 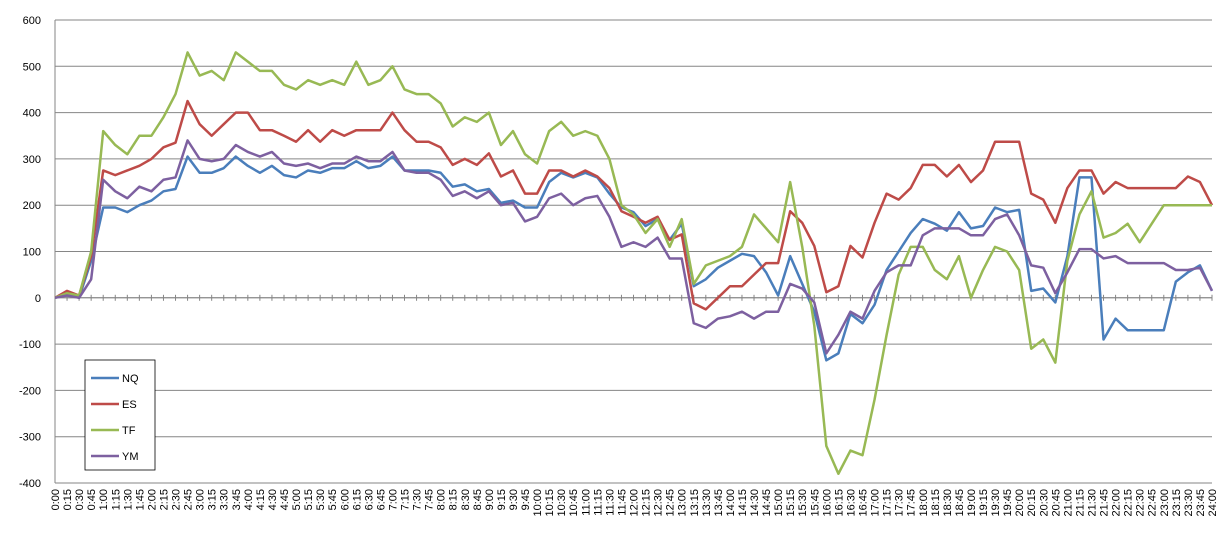 I want to click on x-tick-label: 4:15, so click(x=261, y=499).